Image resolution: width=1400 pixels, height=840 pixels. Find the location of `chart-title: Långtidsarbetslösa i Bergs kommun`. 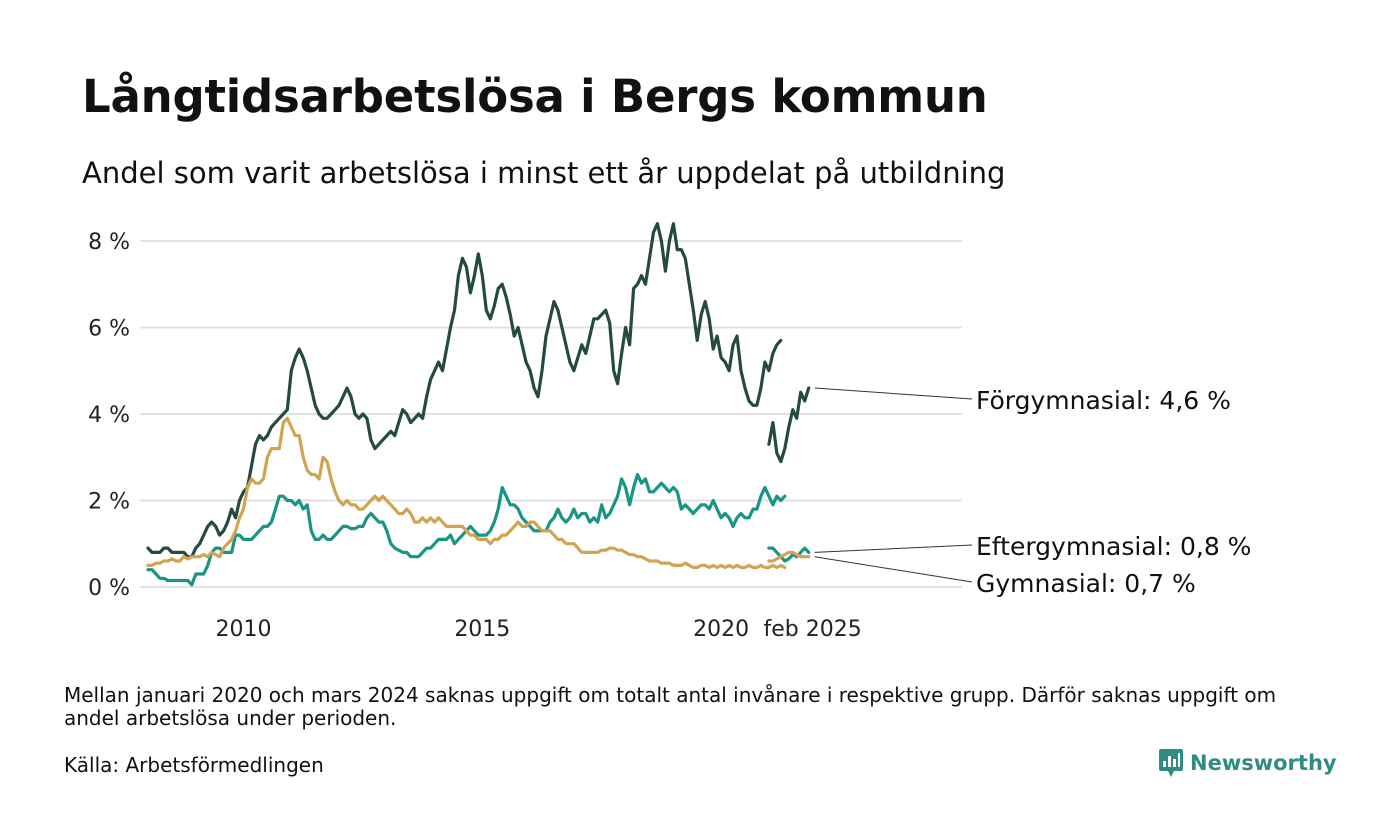

chart-title: Långtidsarbetslösa i Bergs kommun is located at coordinates (535, 96).